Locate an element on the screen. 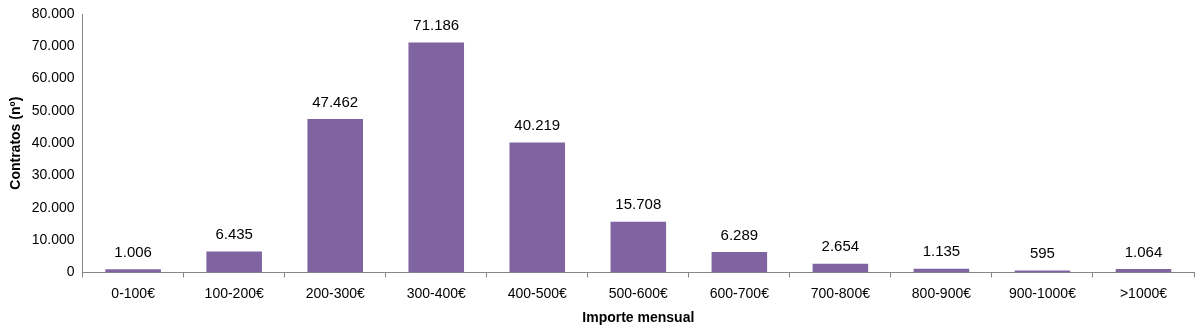  data-label: 71.186 is located at coordinates (436, 25).